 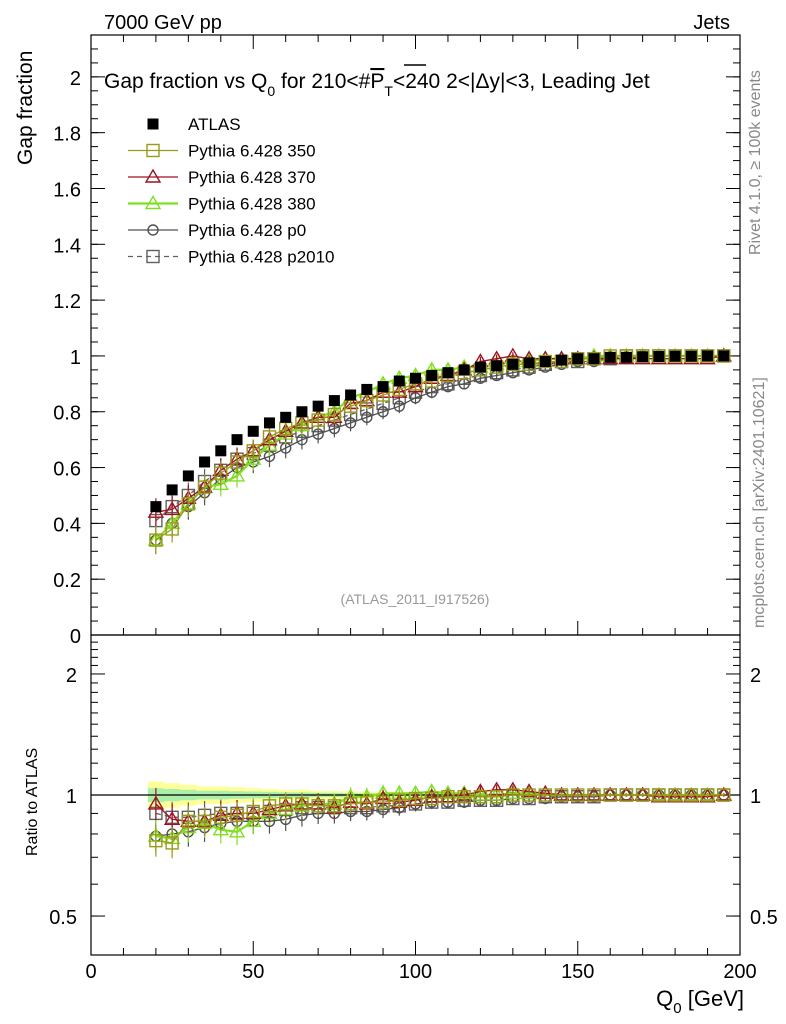 I want to click on ratio-ylabel: Ratio to ATLAS, so click(x=32, y=802).